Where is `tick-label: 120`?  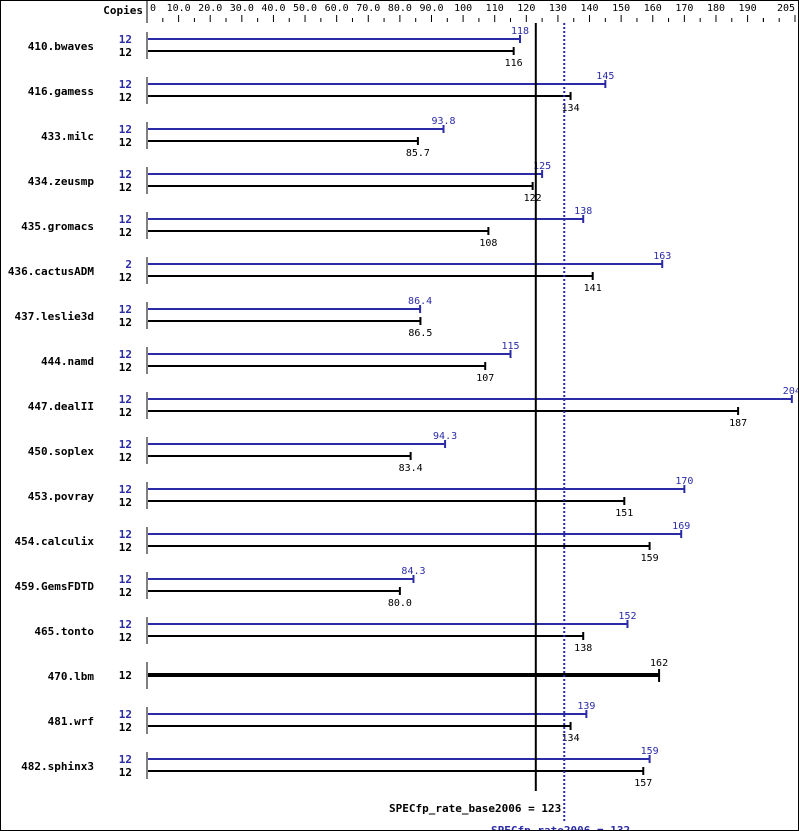 tick-label: 120 is located at coordinates (526, 8).